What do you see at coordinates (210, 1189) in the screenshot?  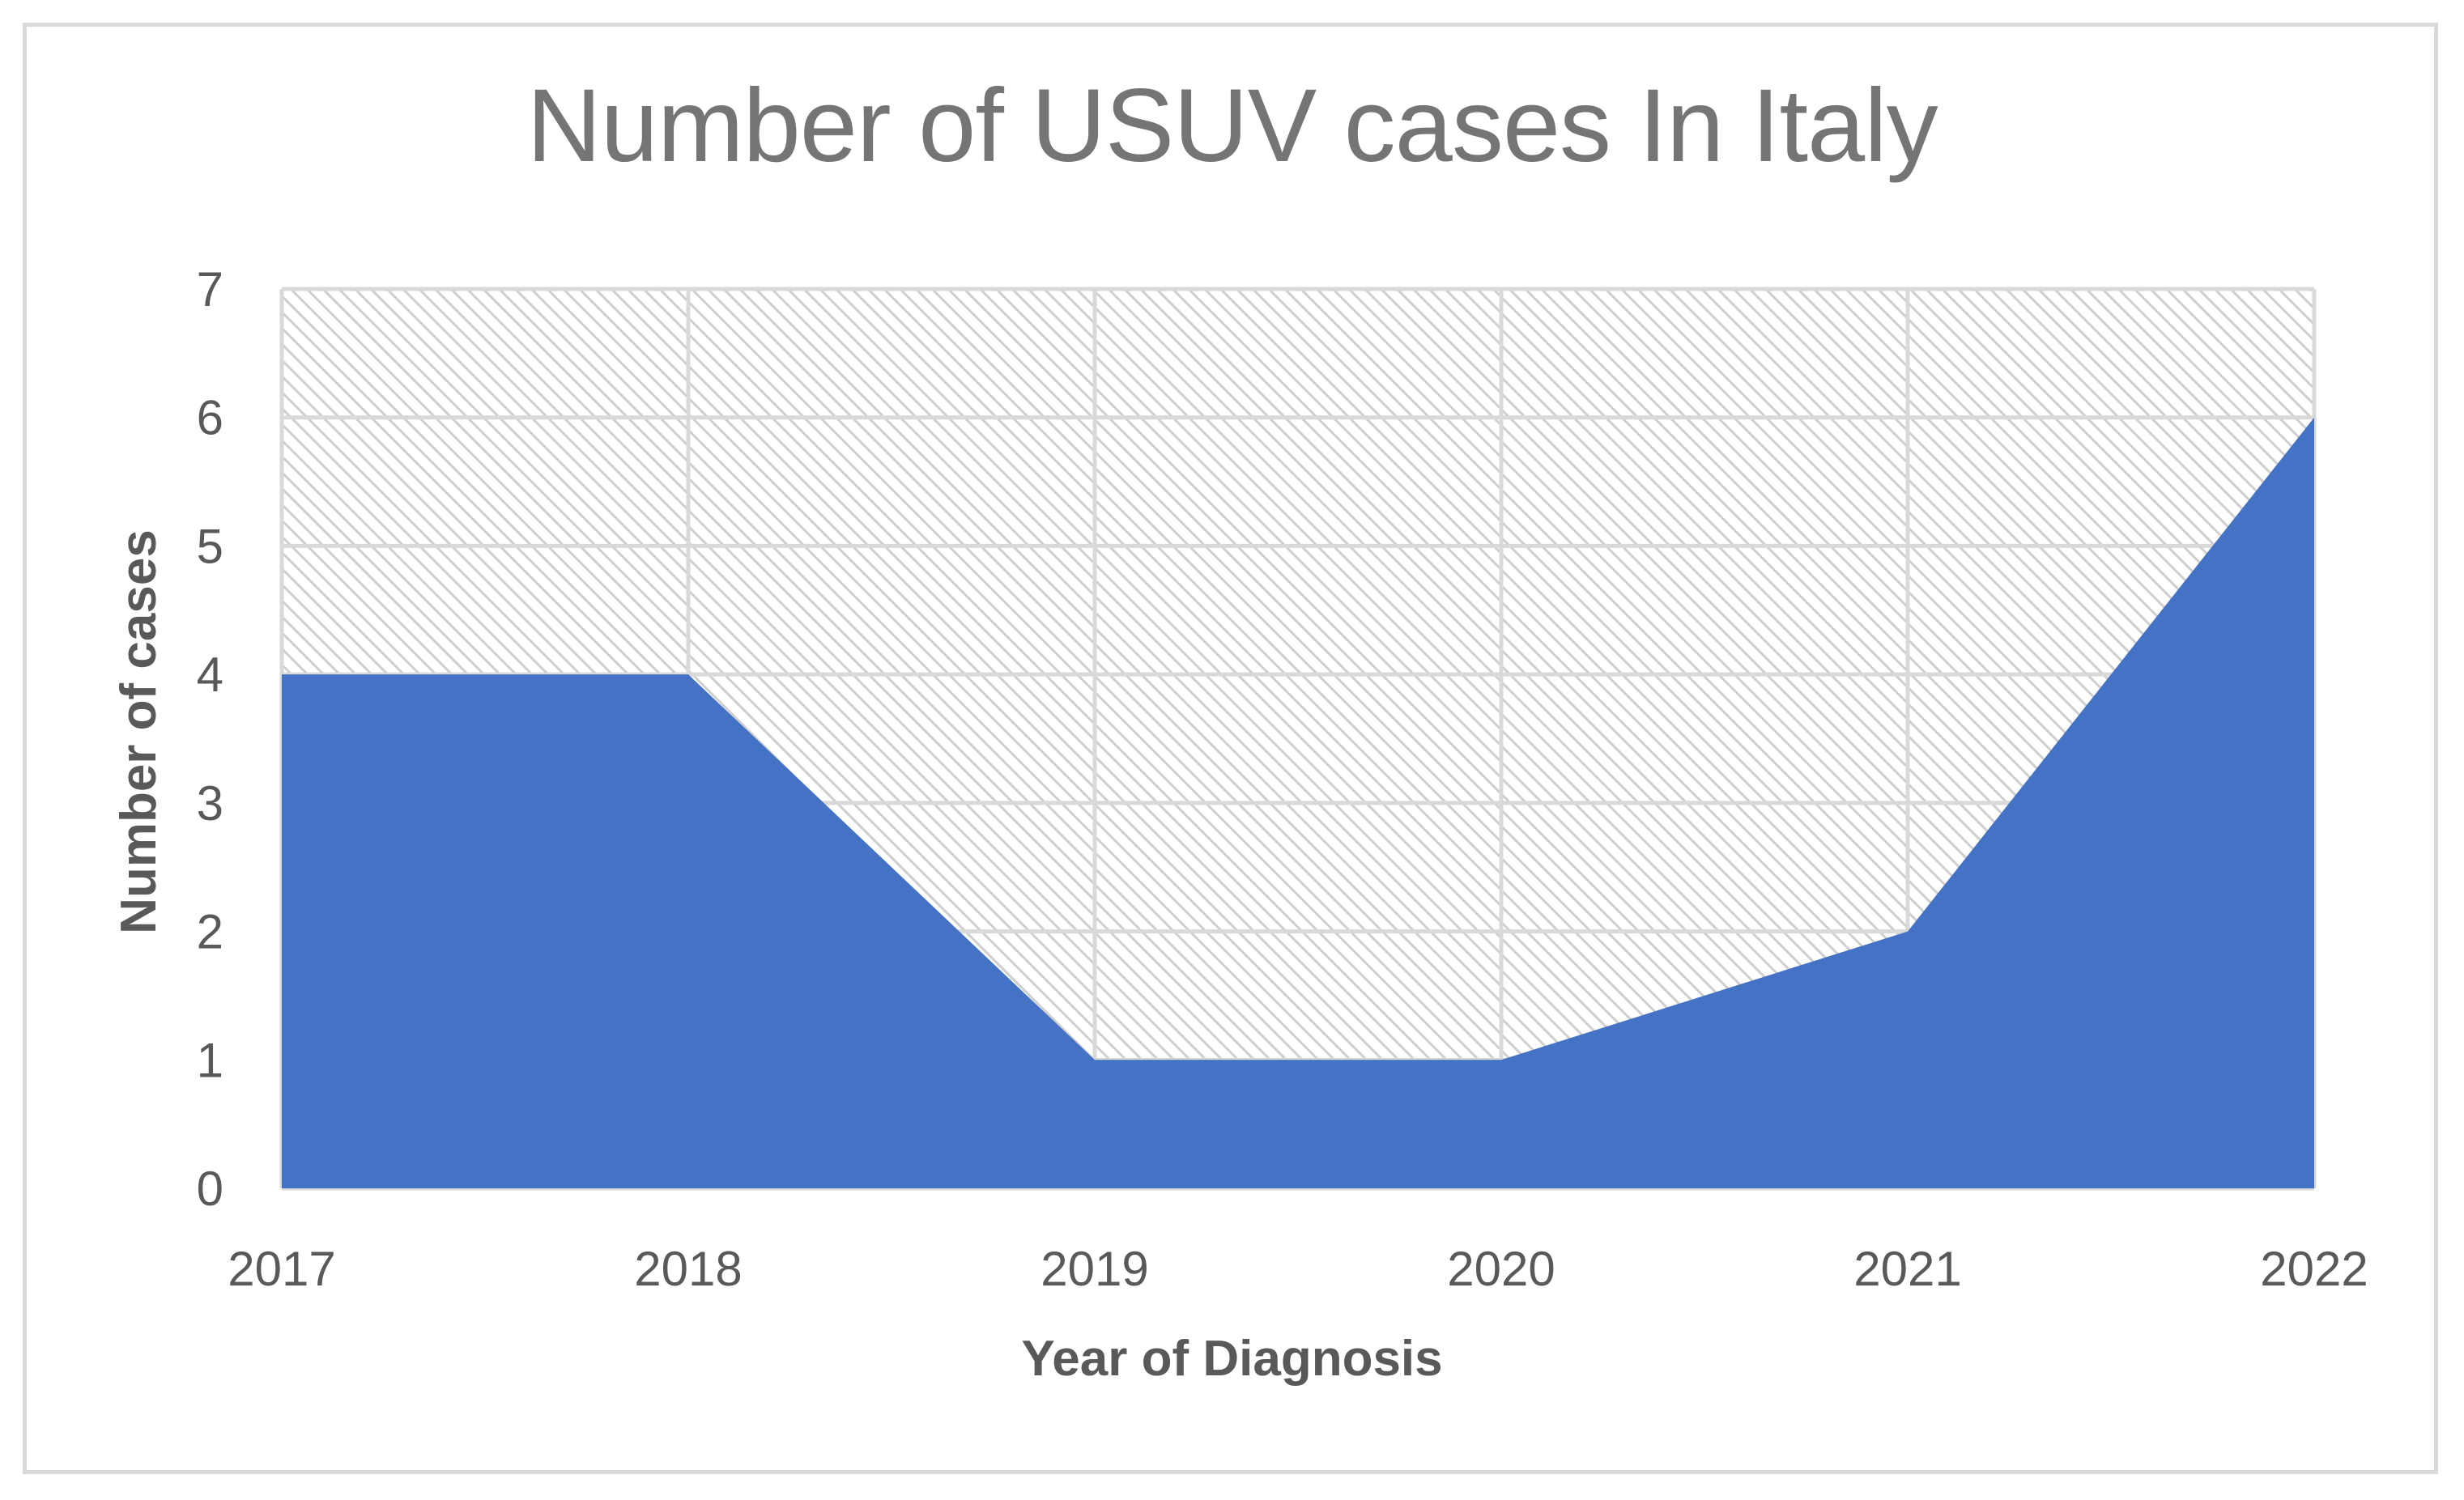 I see `y-tick-label-0: 0` at bounding box center [210, 1189].